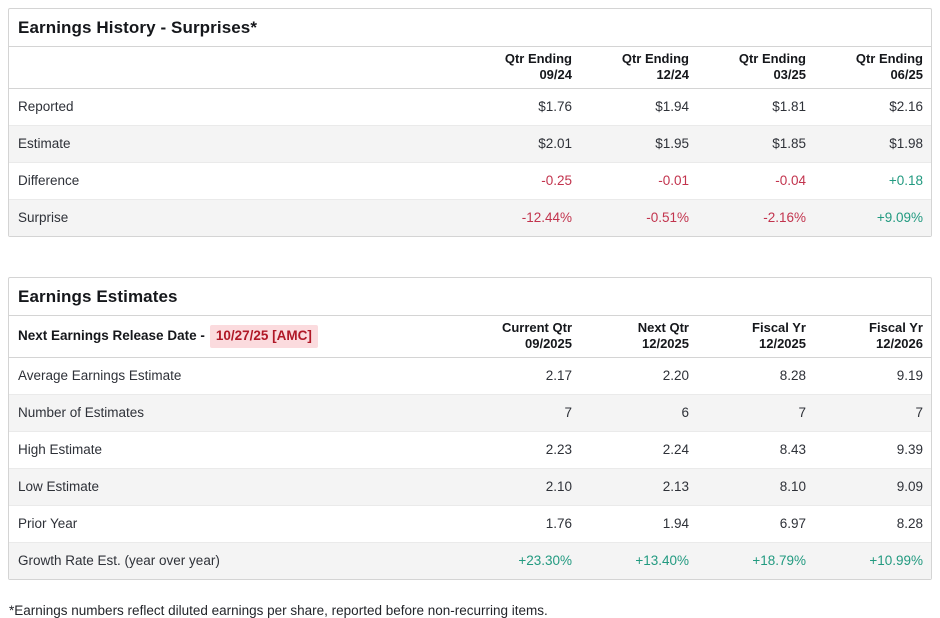 The width and height of the screenshot is (940, 618). I want to click on value-cell: 9.19, so click(909, 375).